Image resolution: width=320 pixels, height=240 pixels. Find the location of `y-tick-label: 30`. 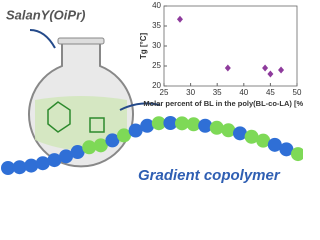

y-tick-label: 30 is located at coordinates (156, 45).